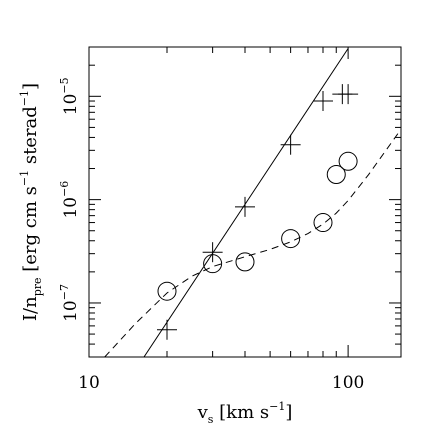 The image size is (423, 444). I want to click on y-tick-label: 10−6, so click(69, 200).